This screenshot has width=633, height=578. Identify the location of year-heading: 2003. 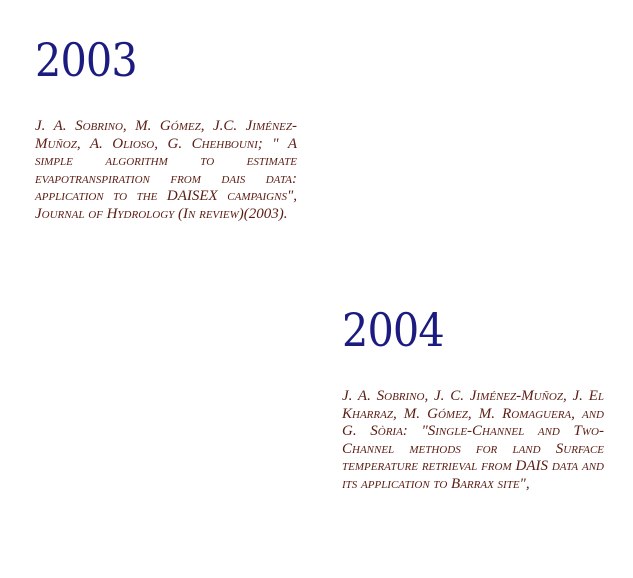
(86, 60).